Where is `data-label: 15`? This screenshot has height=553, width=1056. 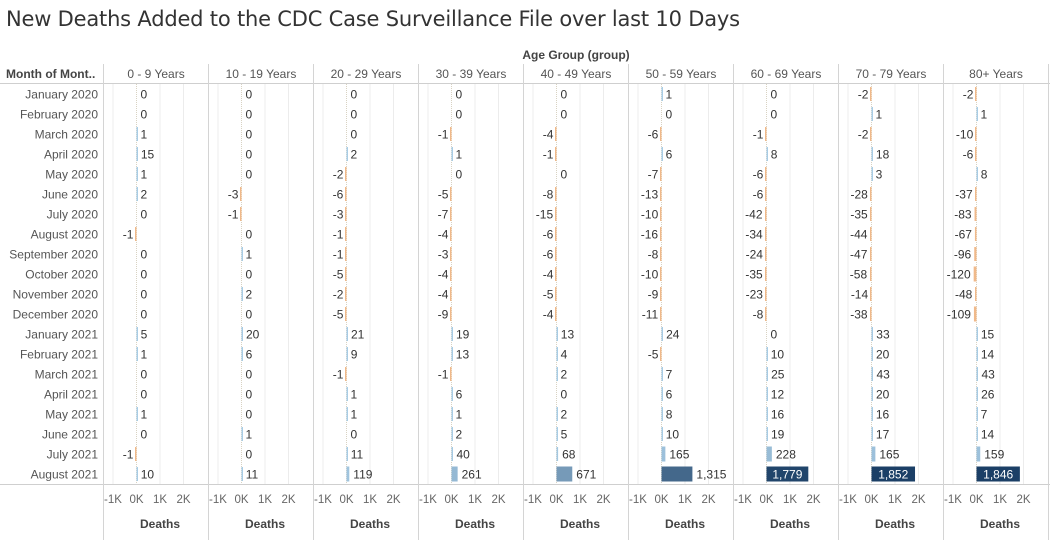 data-label: 15 is located at coordinates (148, 155).